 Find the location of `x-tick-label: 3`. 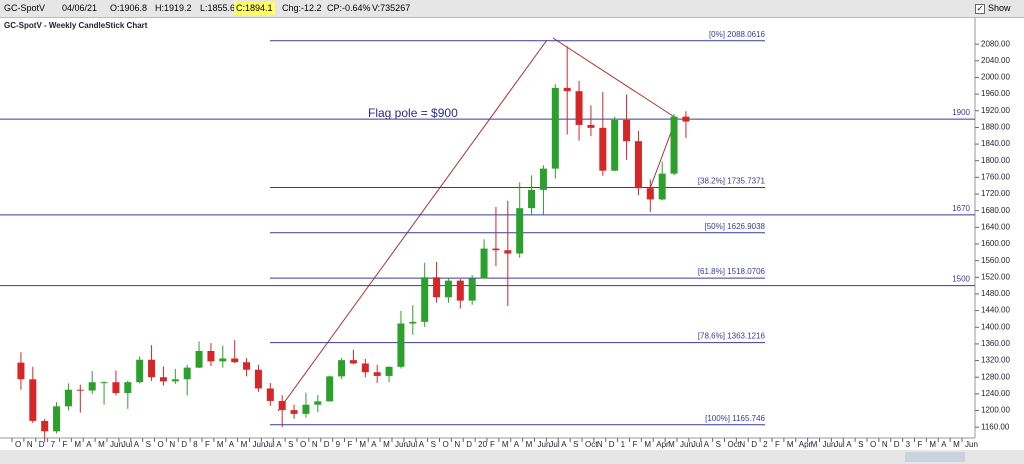

x-tick-label: 3 is located at coordinates (908, 444).